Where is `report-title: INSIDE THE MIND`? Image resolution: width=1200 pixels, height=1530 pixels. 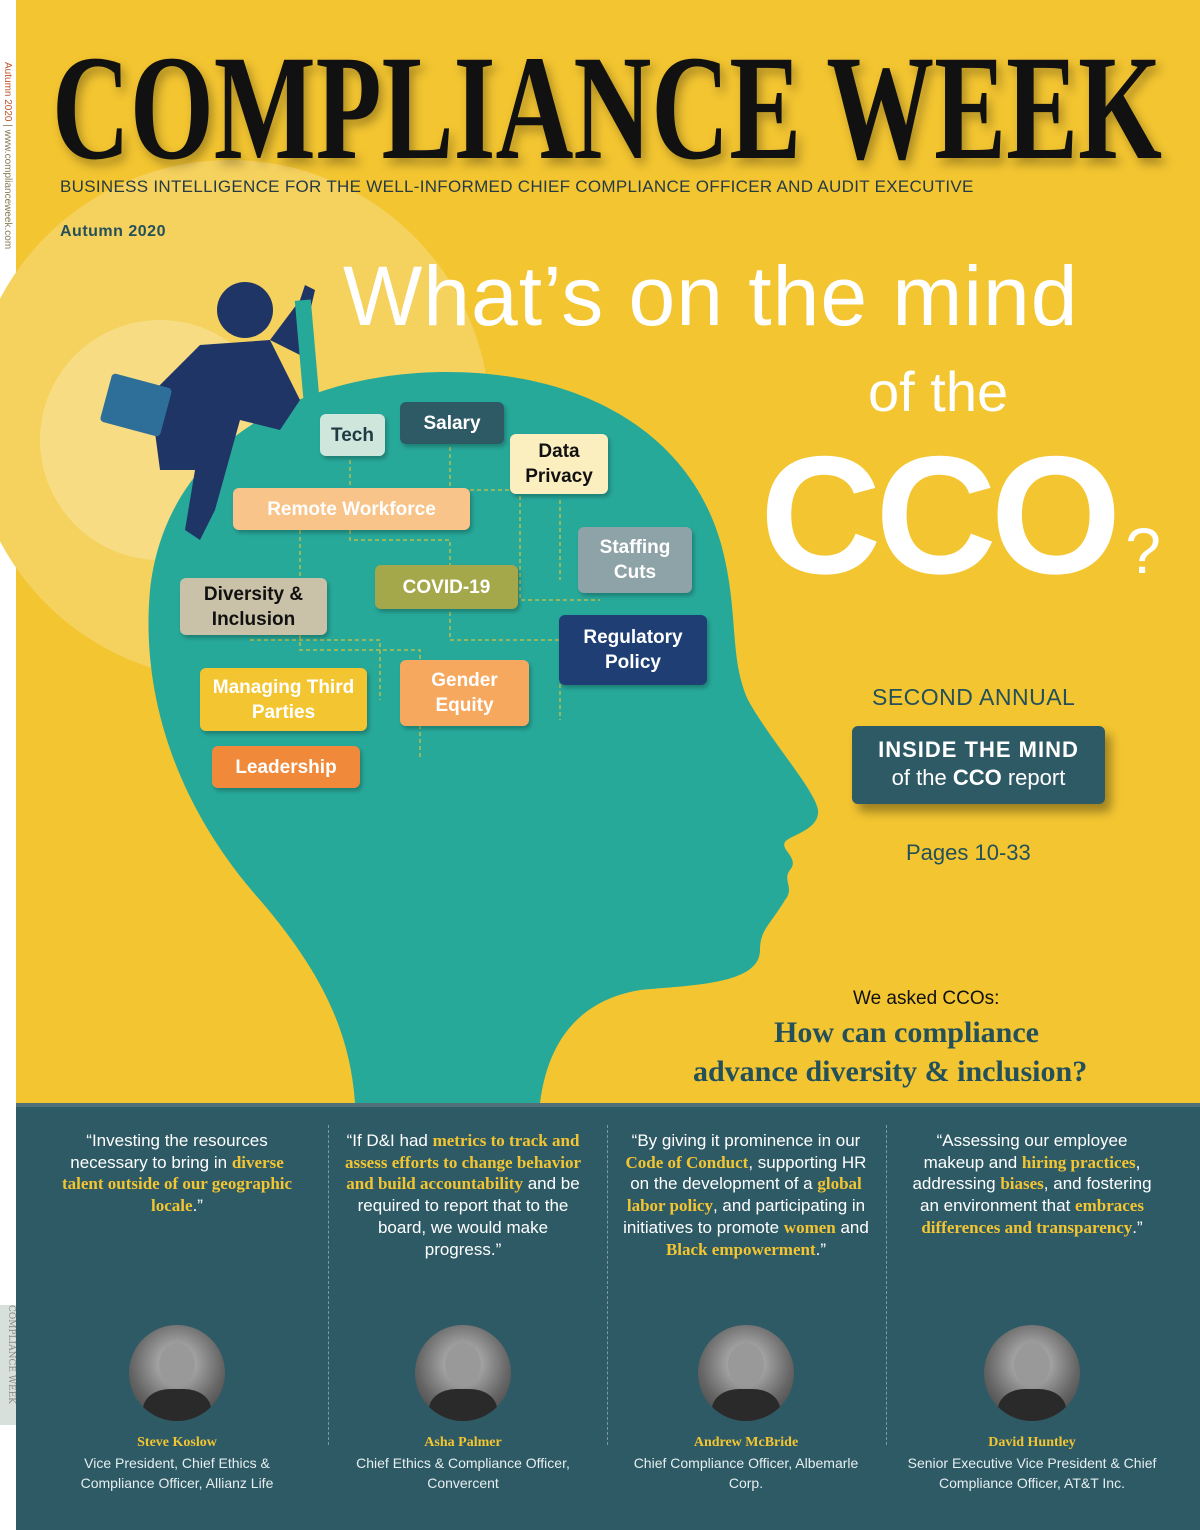 report-title: INSIDE THE MIND is located at coordinates (978, 749).